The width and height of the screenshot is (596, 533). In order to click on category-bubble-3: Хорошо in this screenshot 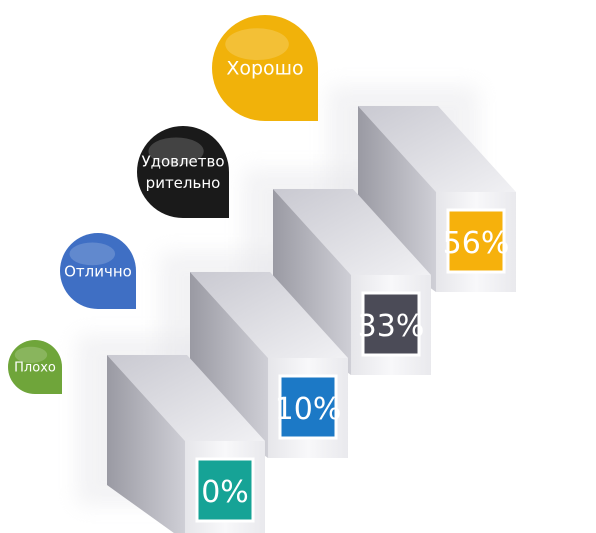, I will do `click(265, 68)`.